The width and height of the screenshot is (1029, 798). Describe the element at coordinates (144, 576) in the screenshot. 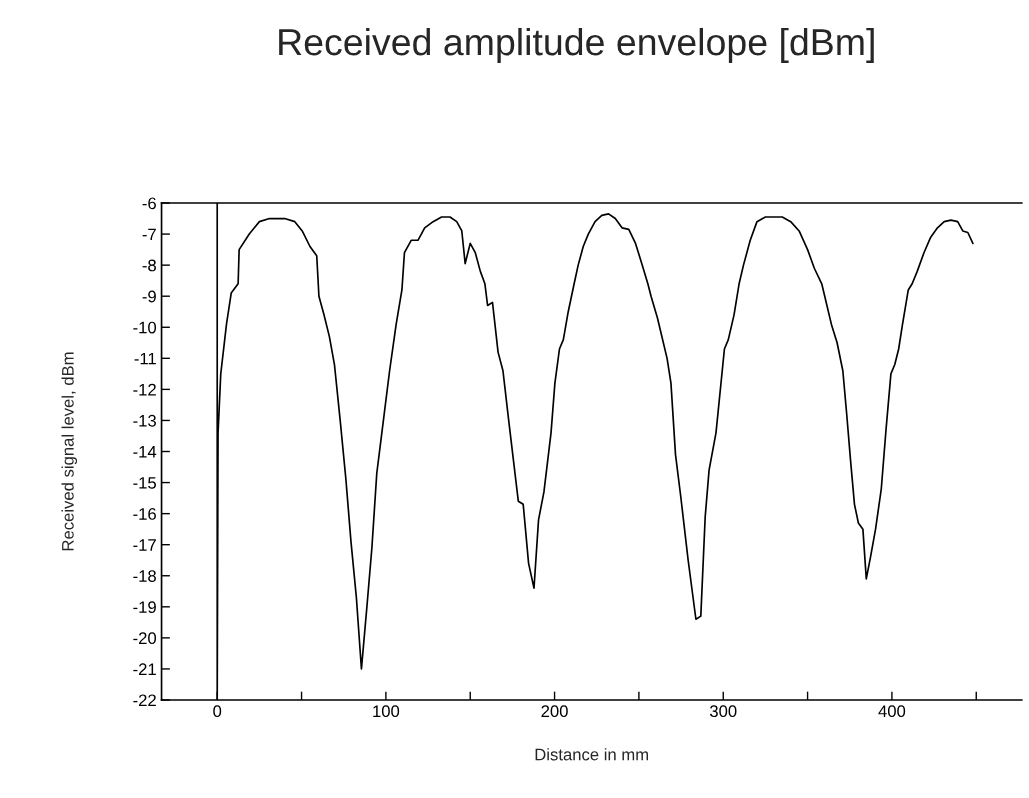

I see `y-tick-label: -18` at that location.